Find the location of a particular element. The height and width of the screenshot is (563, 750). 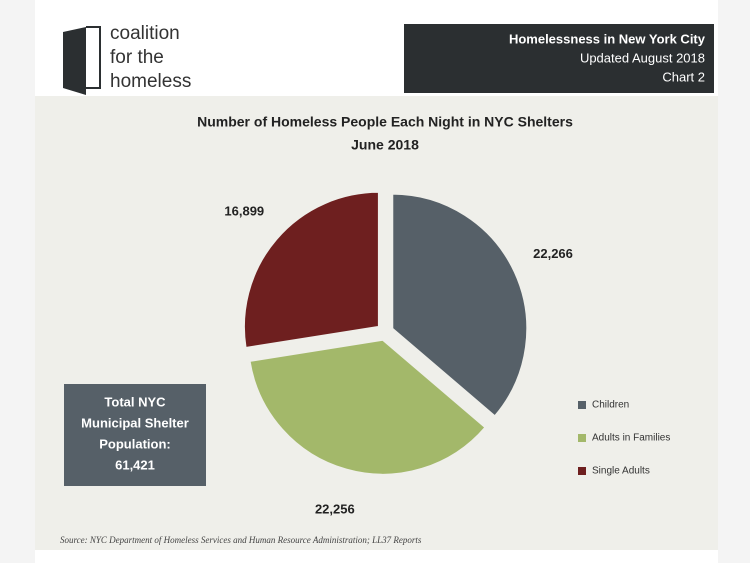

total-text: Municipal Shelter is located at coordinates (135, 422).